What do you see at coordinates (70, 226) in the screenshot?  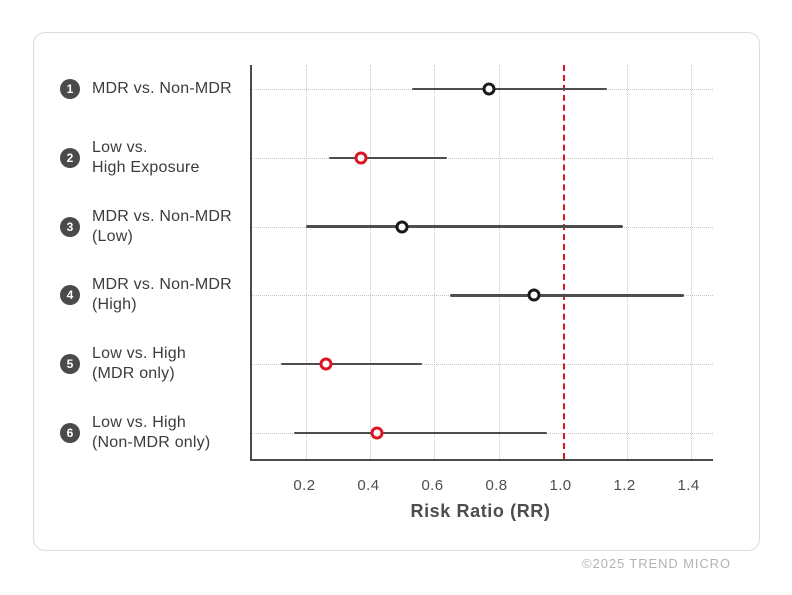 I see `row-number-badge: 3` at bounding box center [70, 226].